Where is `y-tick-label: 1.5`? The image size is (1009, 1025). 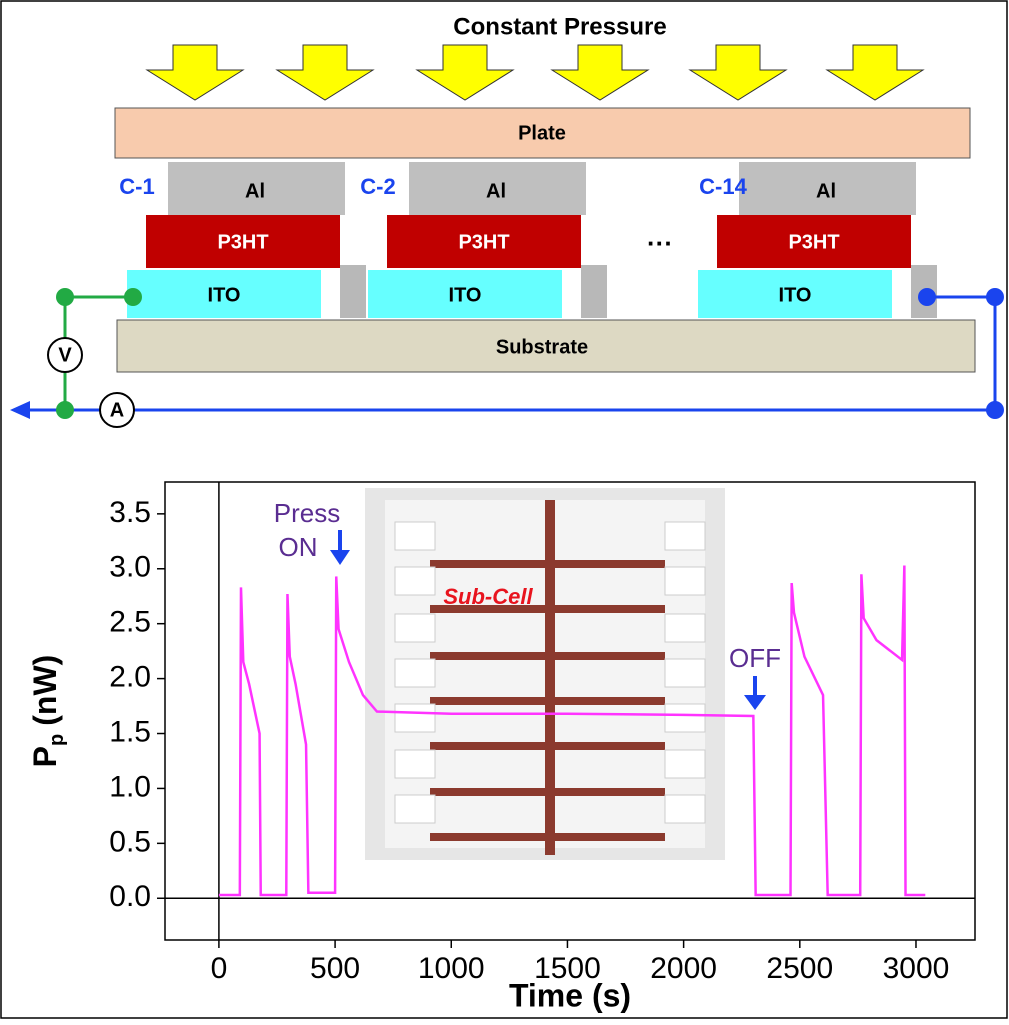 y-tick-label: 1.5 is located at coordinates (130, 731).